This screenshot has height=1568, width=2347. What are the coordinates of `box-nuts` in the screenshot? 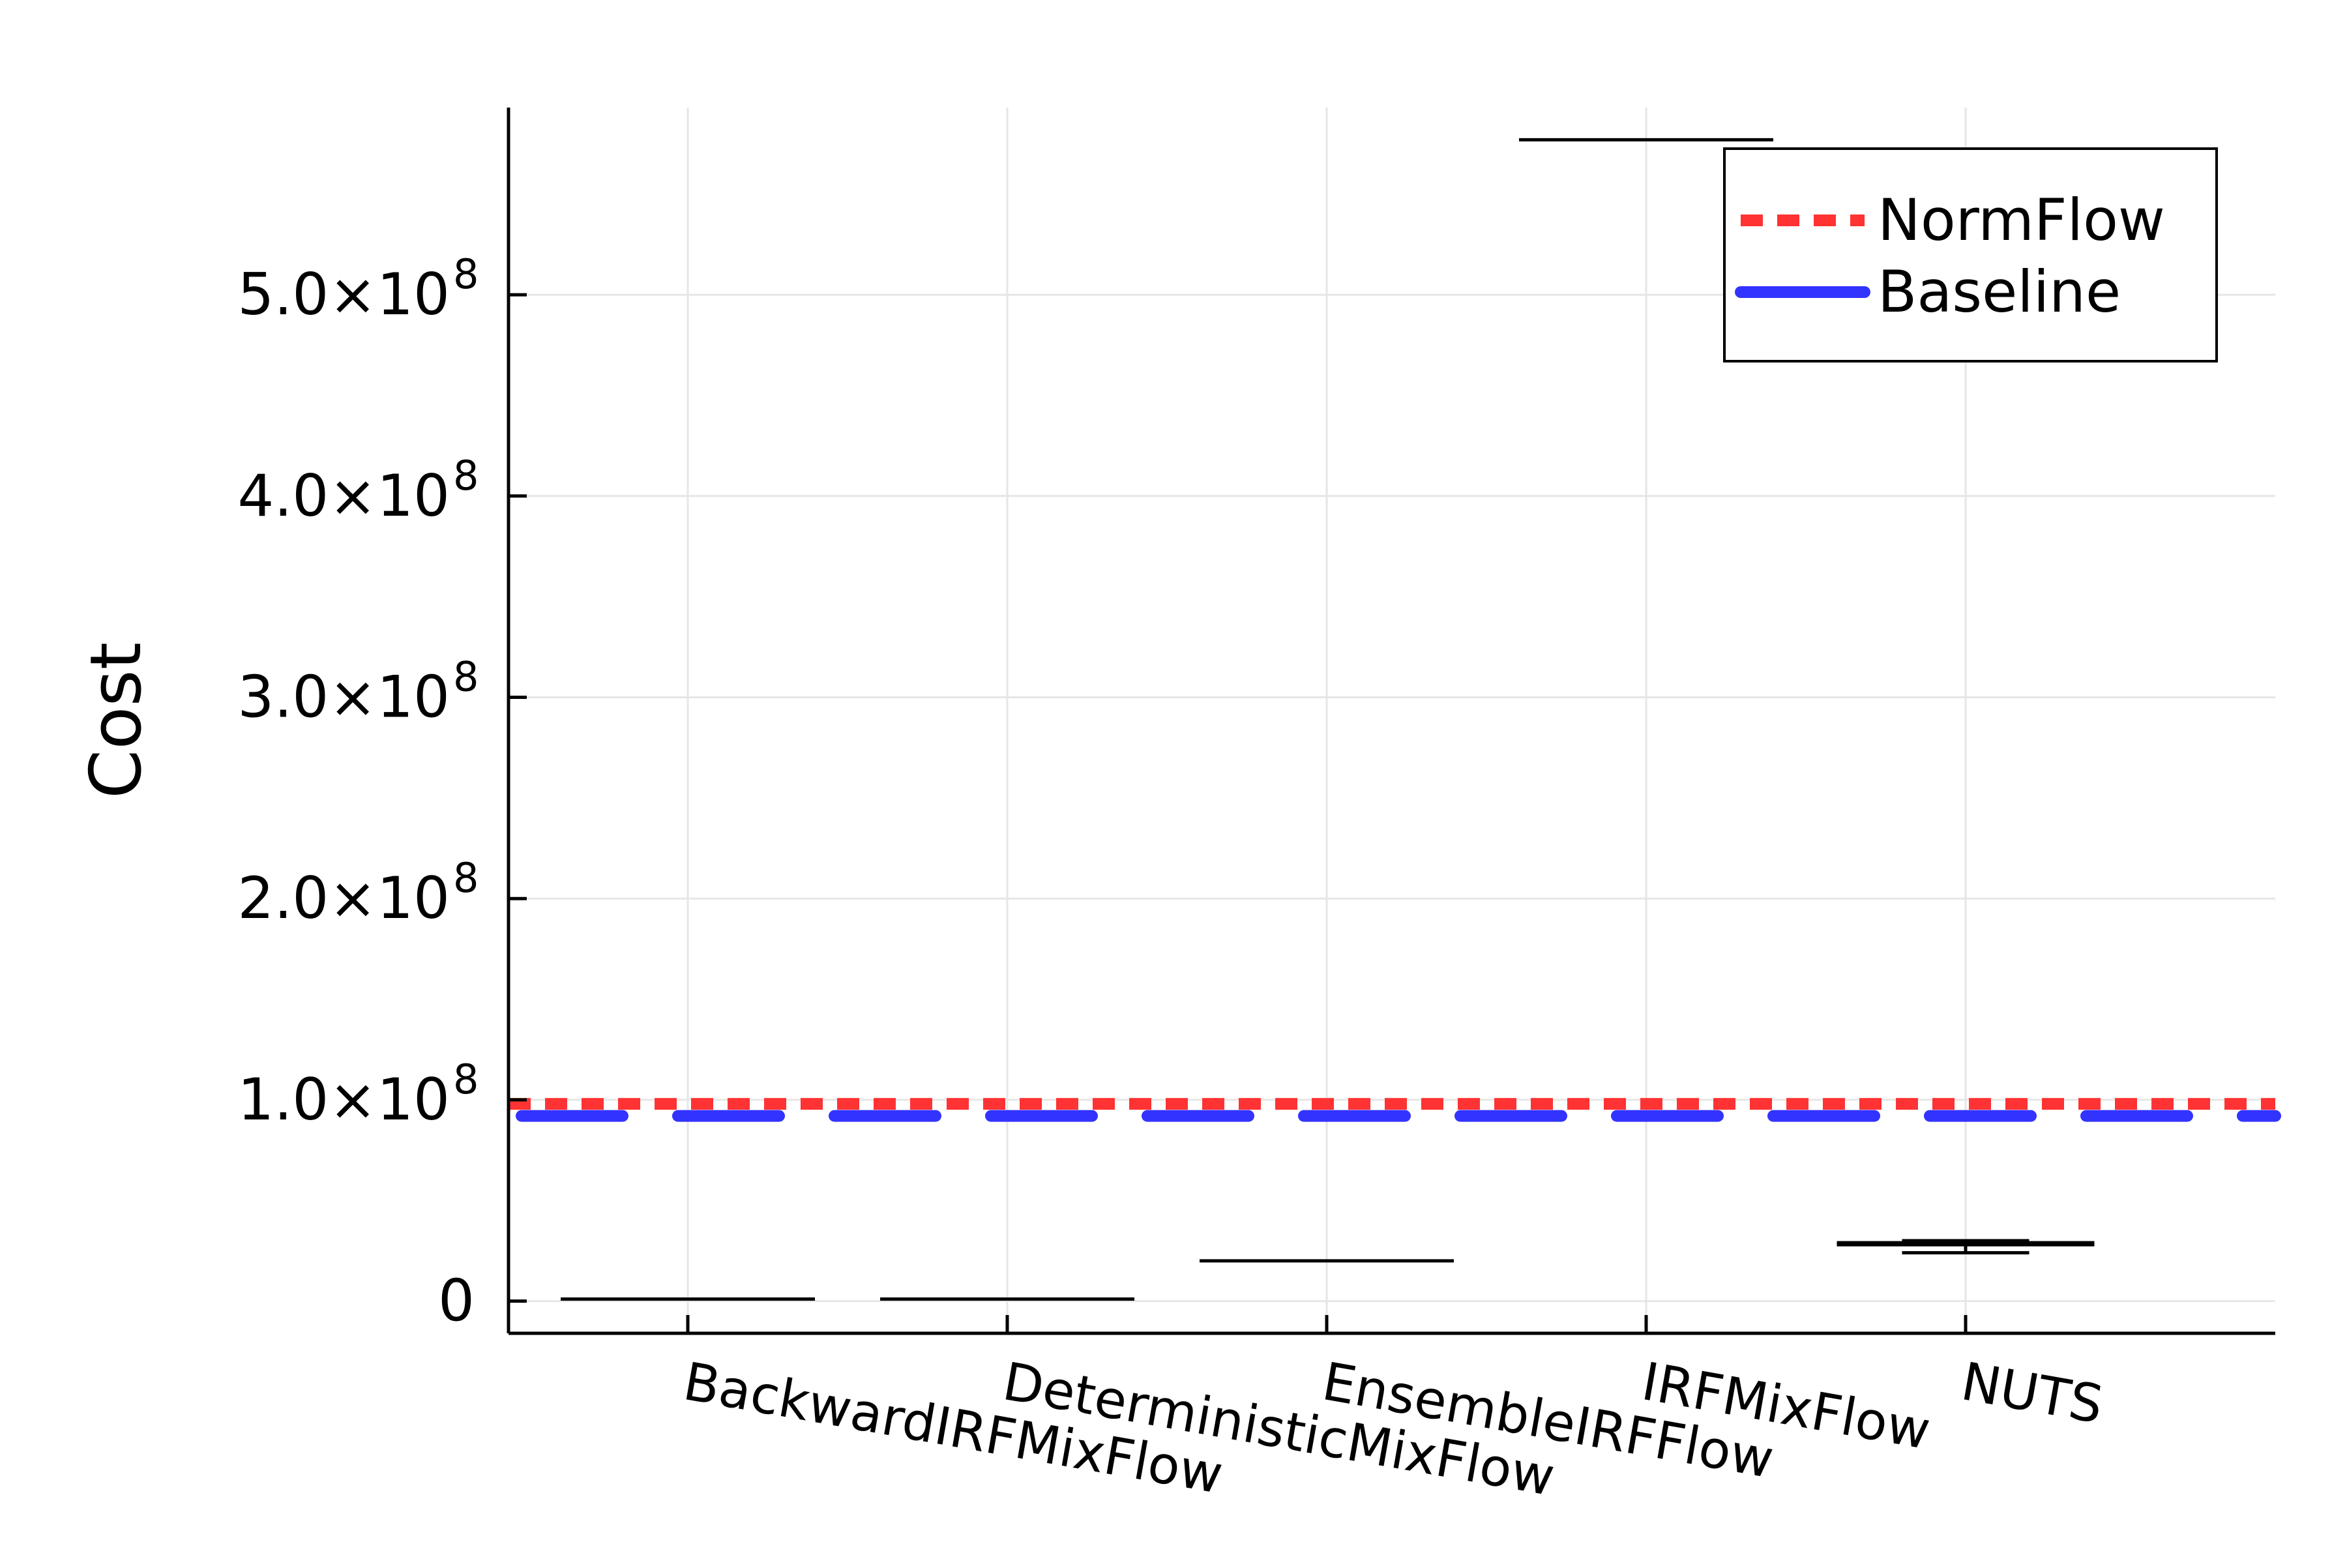 It's located at (1966, 1247).